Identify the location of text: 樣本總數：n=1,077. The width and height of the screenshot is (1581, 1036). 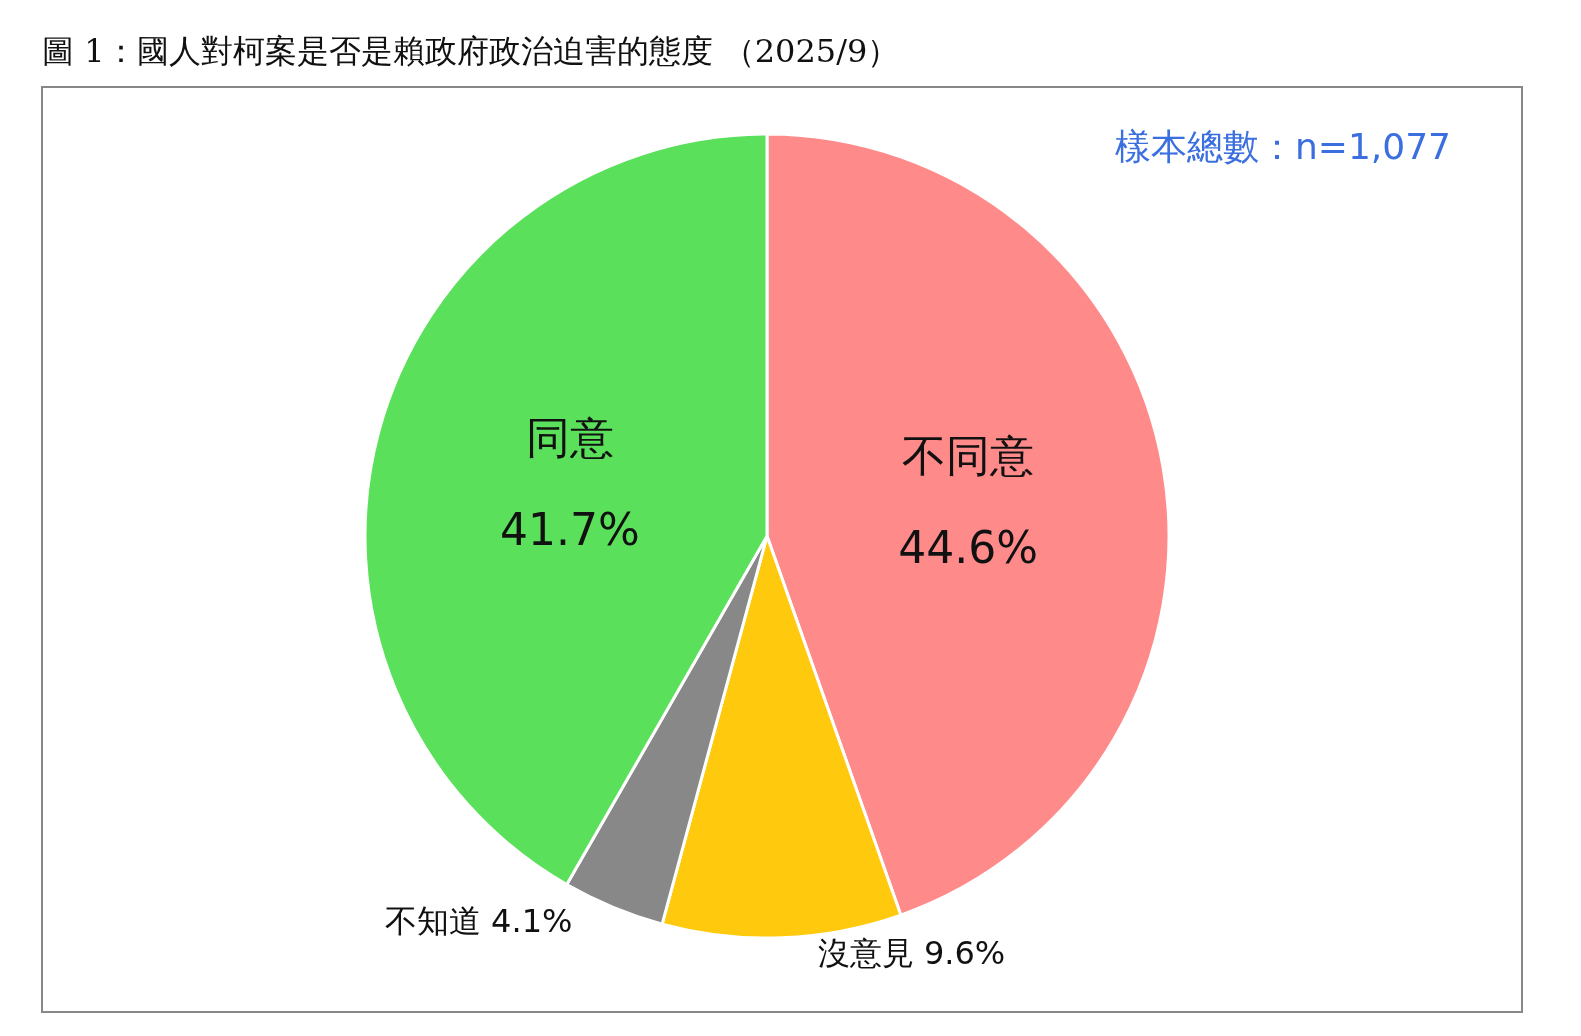
(1283, 146).